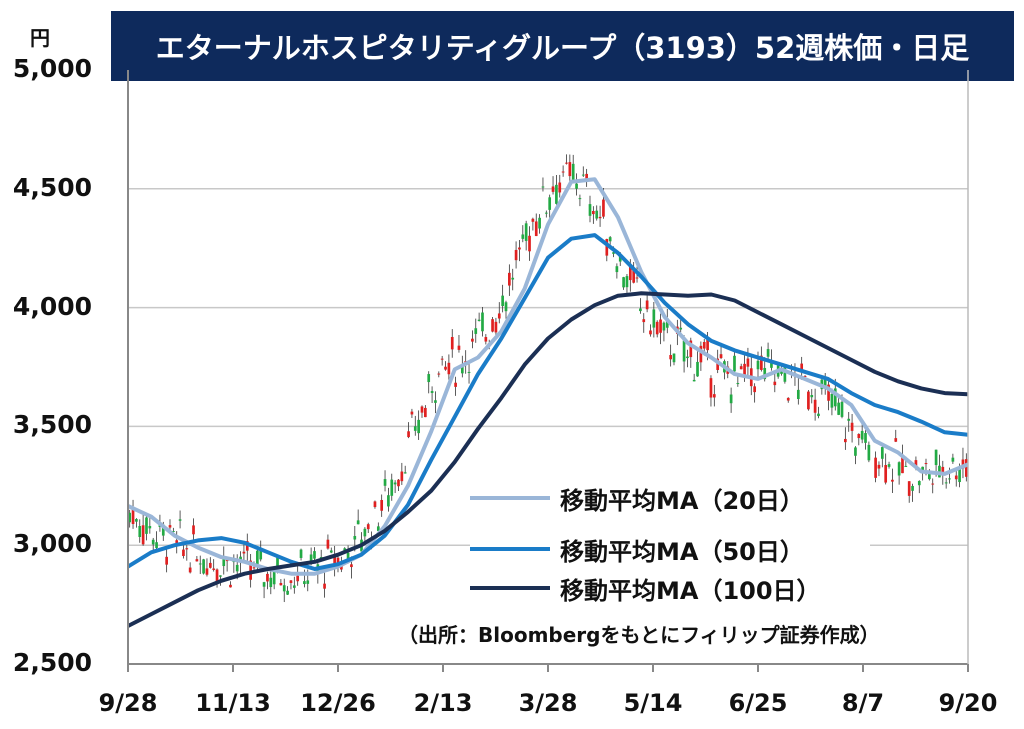 The height and width of the screenshot is (729, 1024). I want to click on y-tick-label: 3,000, so click(52, 544).